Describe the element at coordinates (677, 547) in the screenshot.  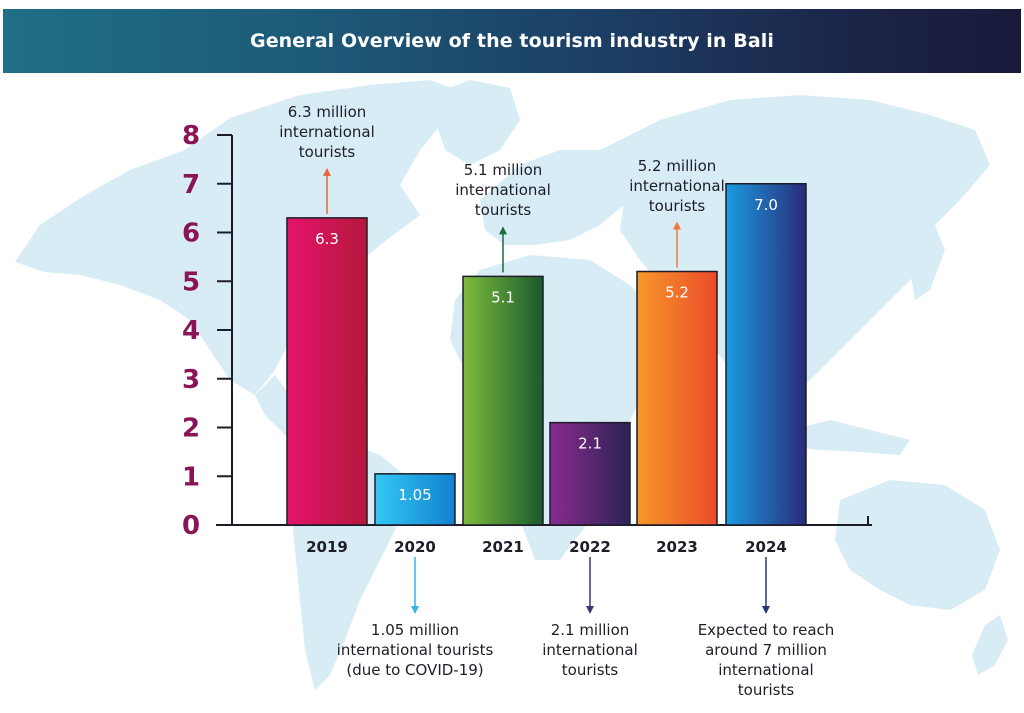
I see `x-tick-label-2023: 2023` at that location.